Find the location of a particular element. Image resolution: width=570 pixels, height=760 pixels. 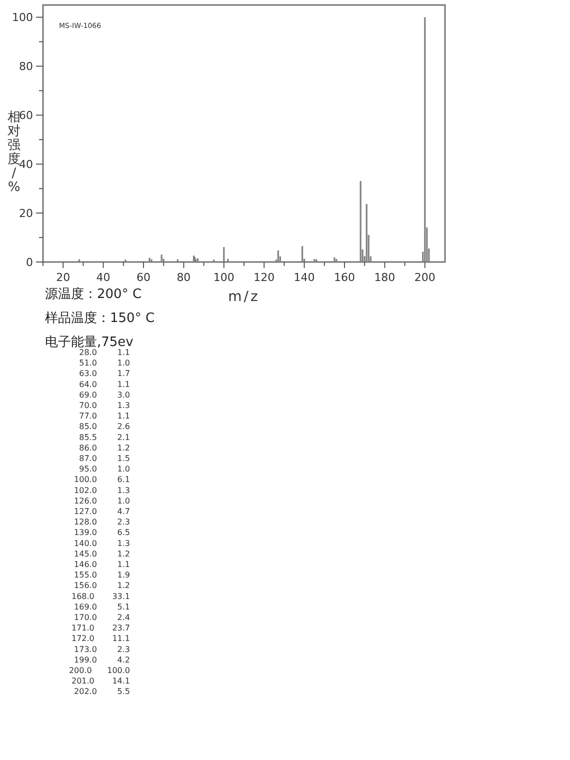

x-tick-label: 180 is located at coordinates (385, 277).